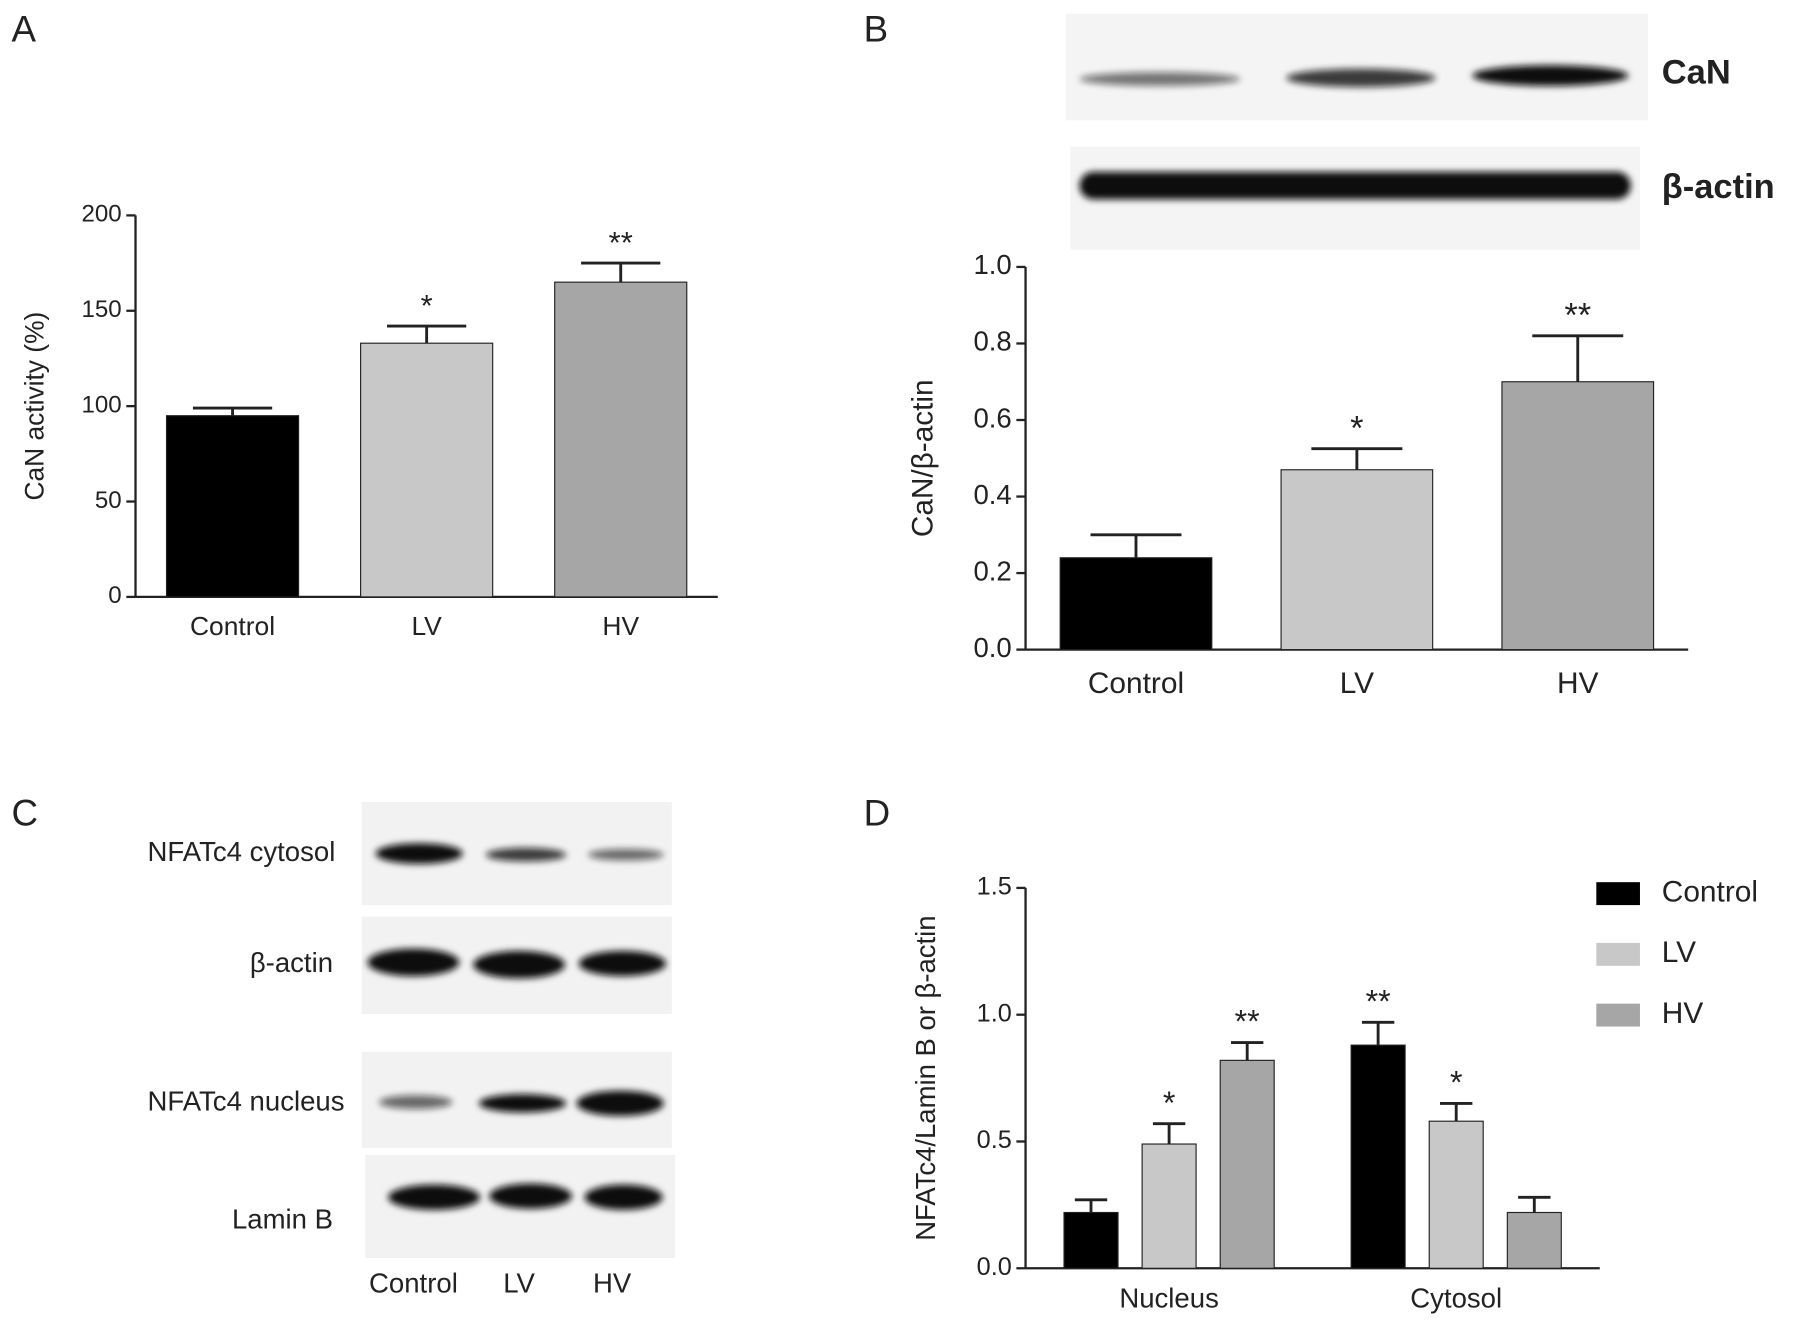  I want to click on y-tick-label: 0.4, so click(992, 494).